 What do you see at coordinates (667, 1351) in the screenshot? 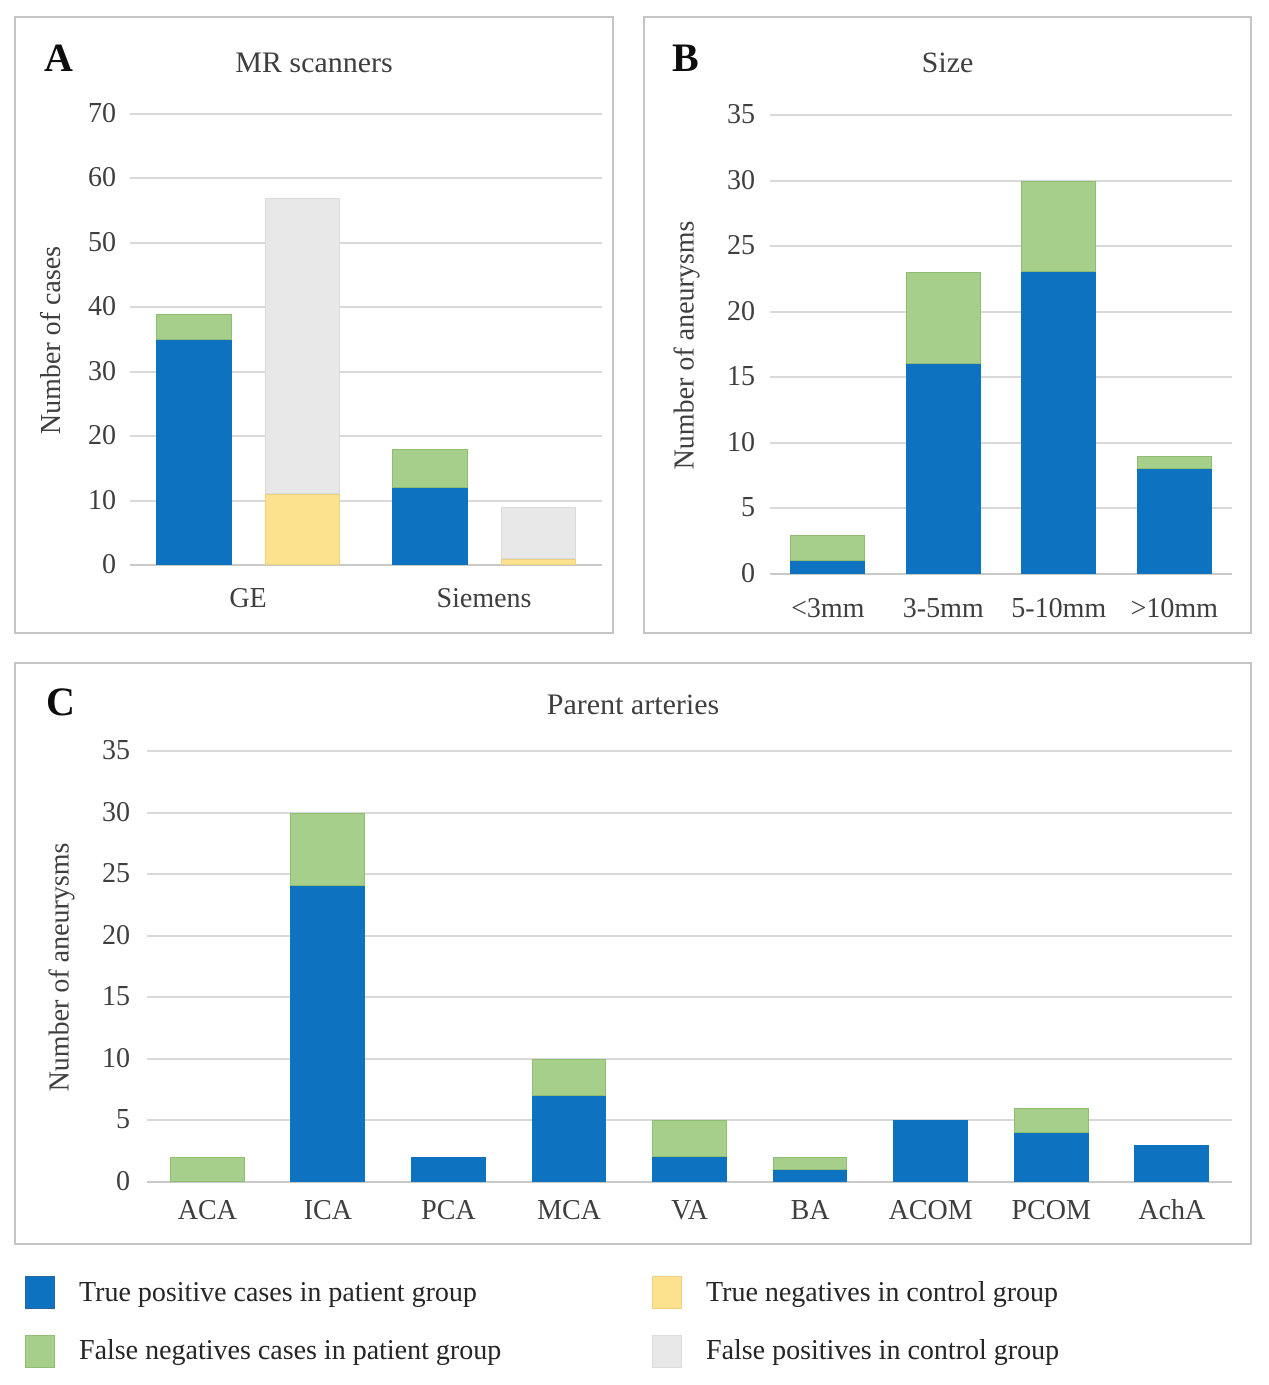
I see `legend-swatch-gray` at bounding box center [667, 1351].